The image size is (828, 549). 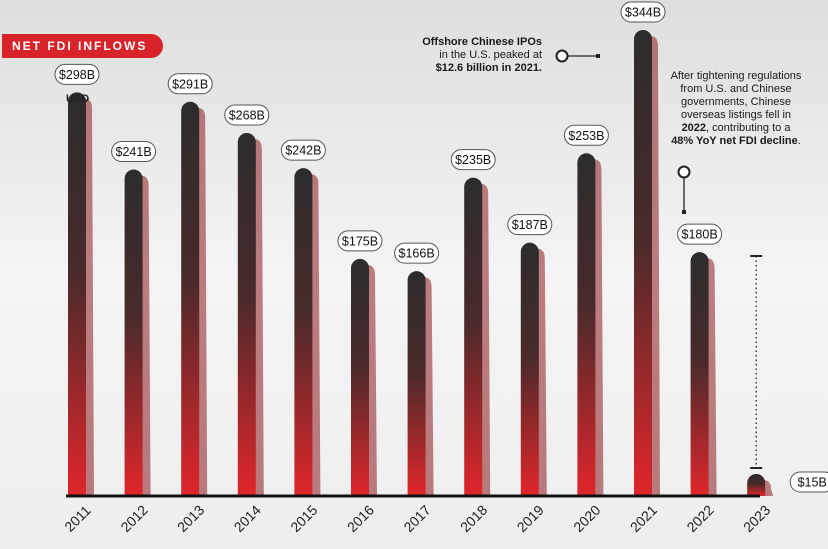 What do you see at coordinates (372, 380) in the screenshot?
I see `bar-shadow-2016` at bounding box center [372, 380].